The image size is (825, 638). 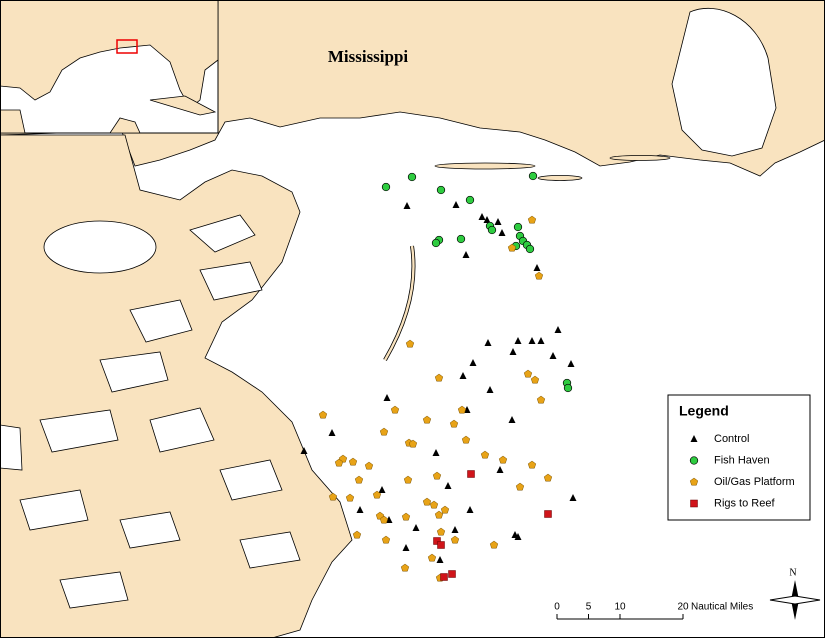 What do you see at coordinates (722, 607) in the screenshot?
I see `scale-unit: Nautical Miles` at bounding box center [722, 607].